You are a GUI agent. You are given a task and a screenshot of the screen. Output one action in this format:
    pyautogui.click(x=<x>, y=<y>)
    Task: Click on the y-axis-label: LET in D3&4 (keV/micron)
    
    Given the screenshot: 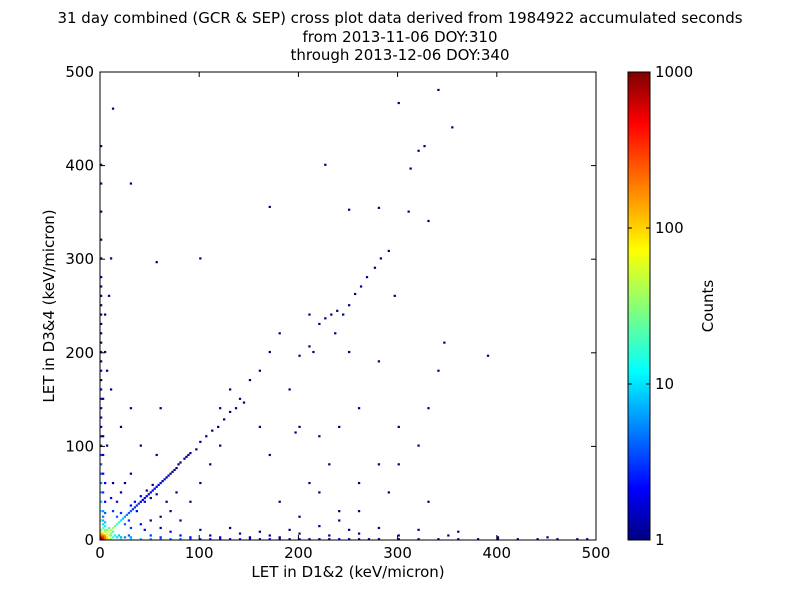 What is the action you would take?
    pyautogui.click(x=49, y=305)
    